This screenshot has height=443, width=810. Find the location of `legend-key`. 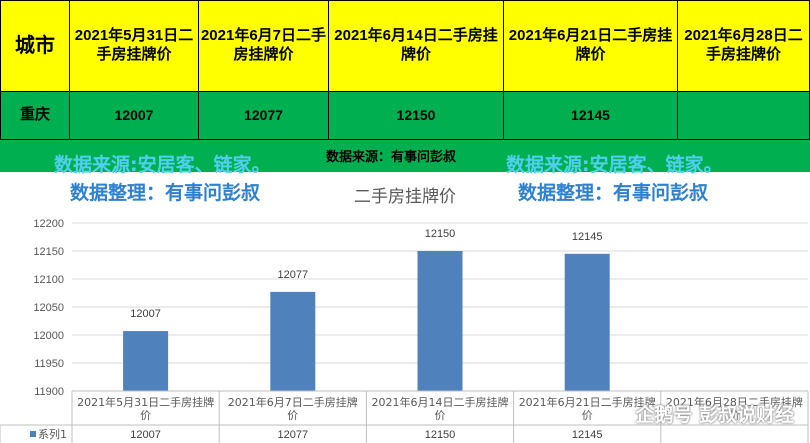

legend-key is located at coordinates (33, 434).